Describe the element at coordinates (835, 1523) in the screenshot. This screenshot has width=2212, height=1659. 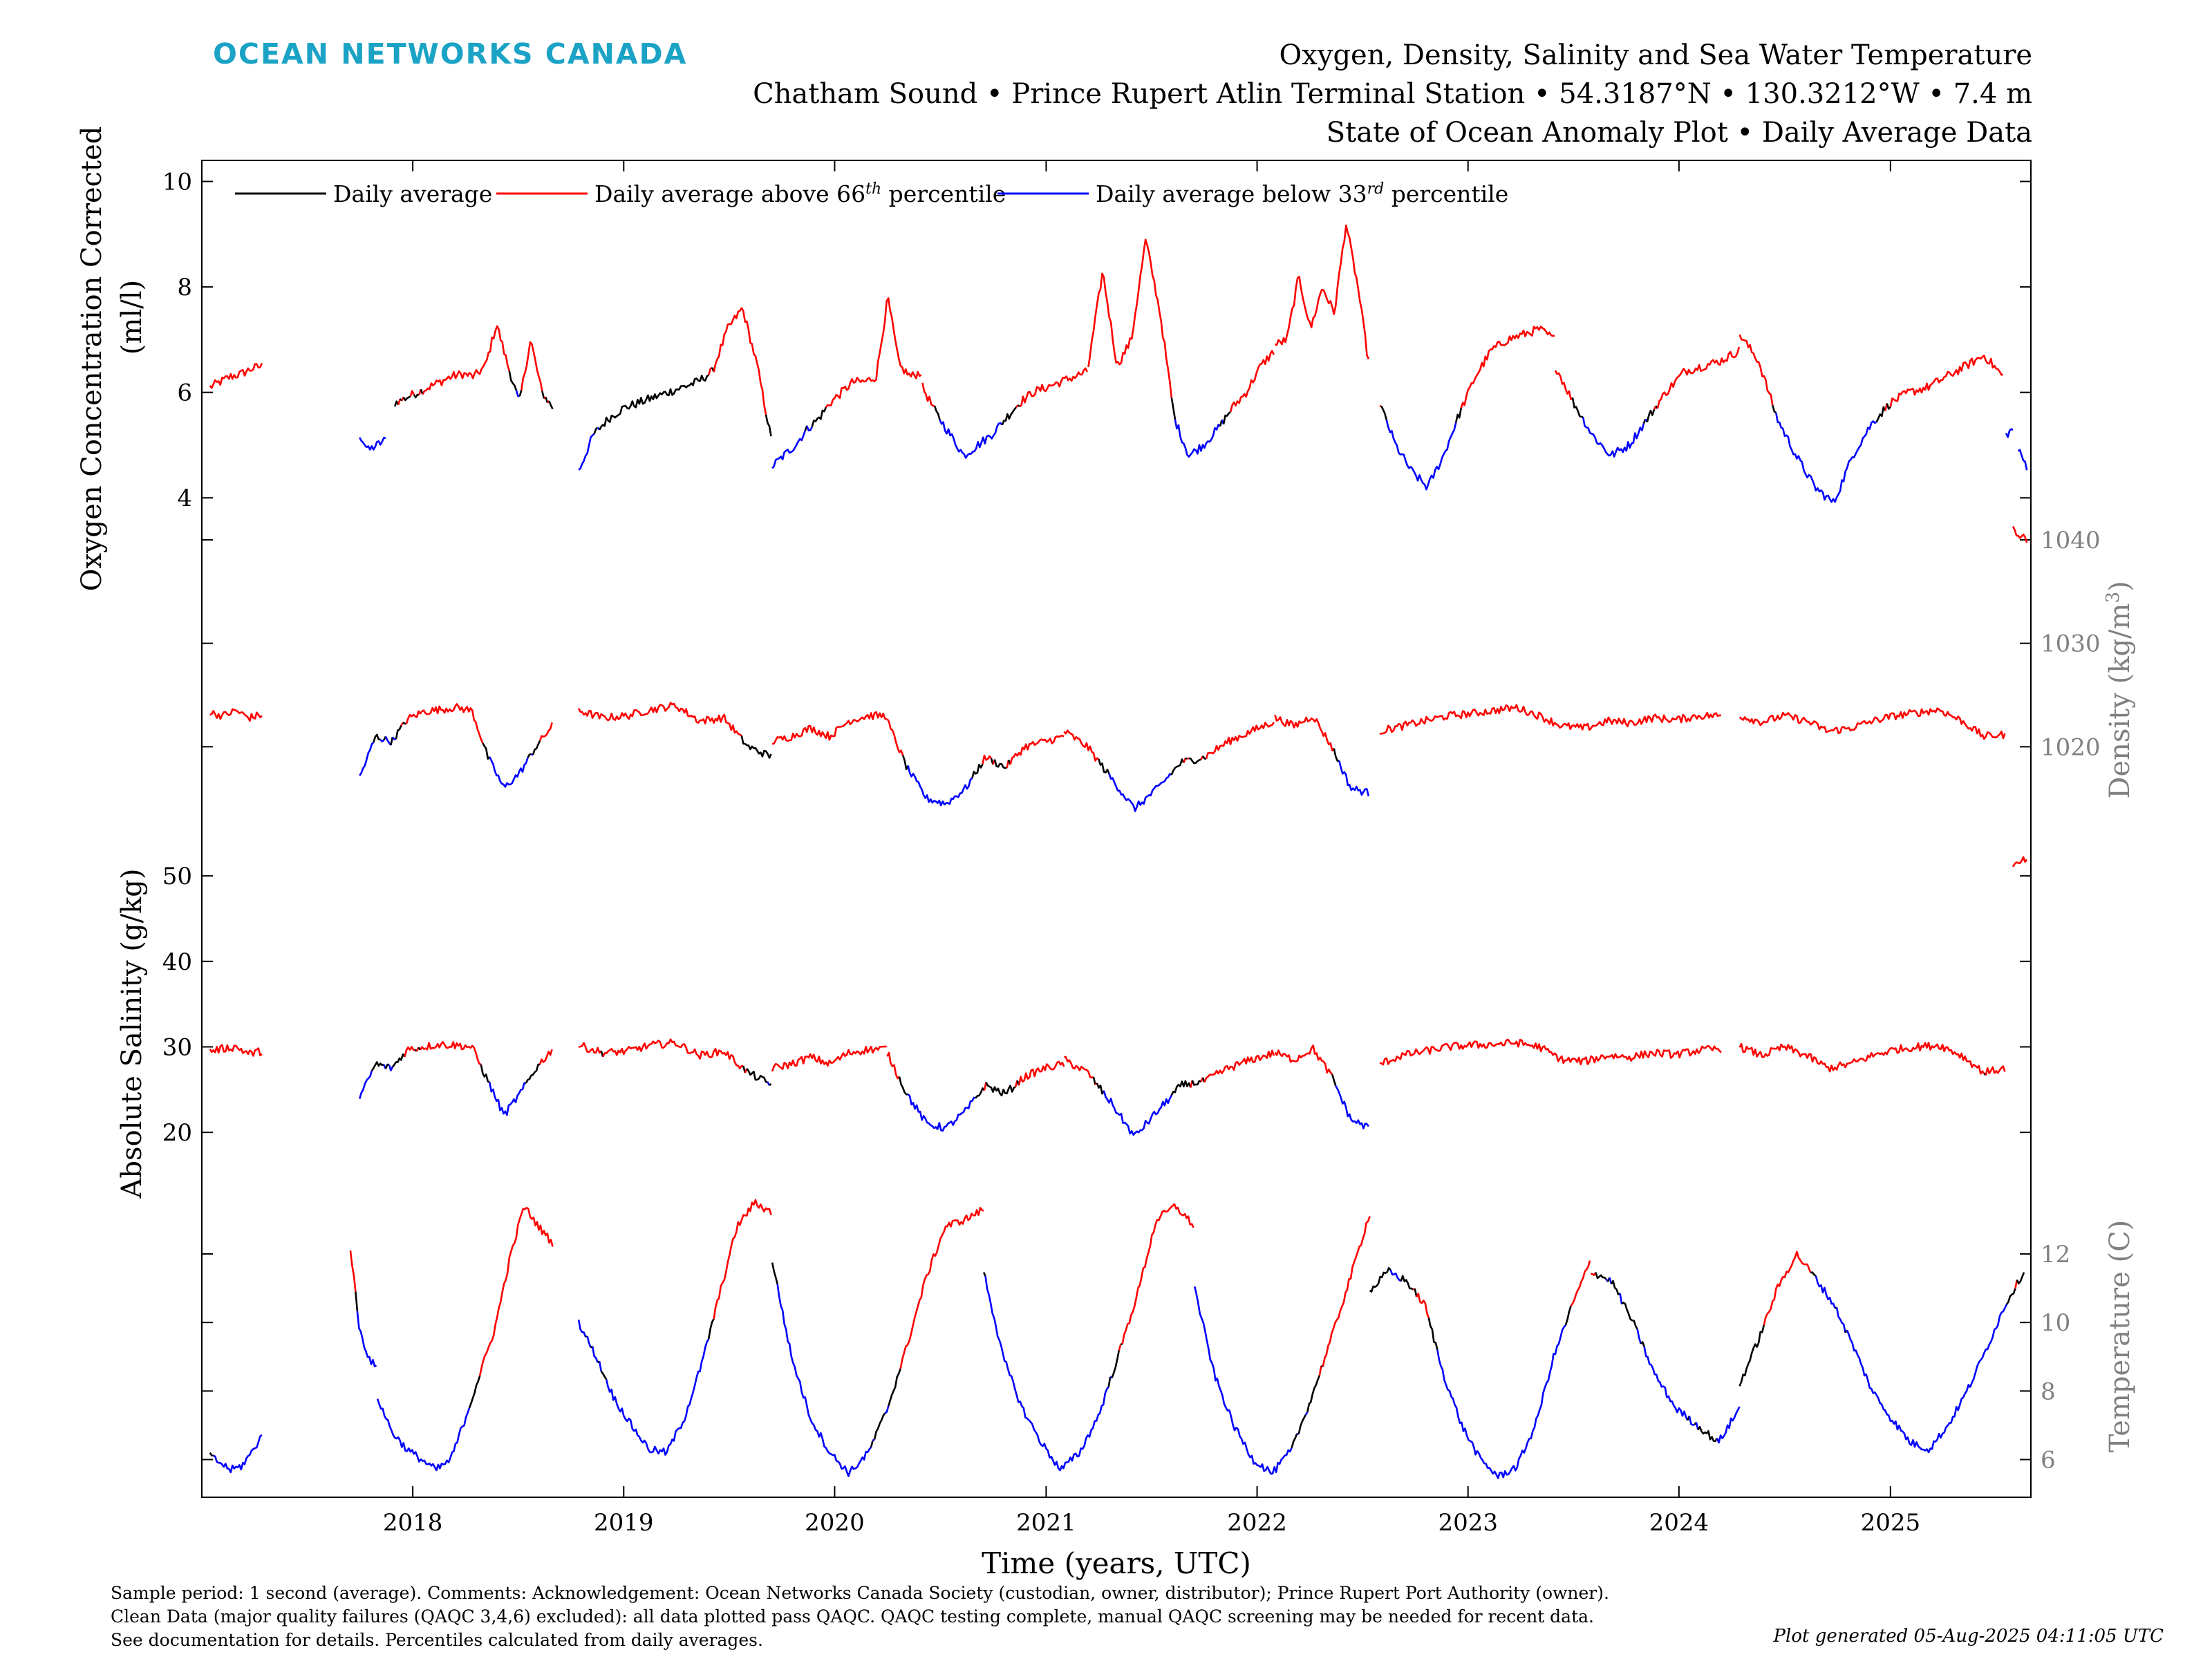
I see `x-tick-label: 2020` at that location.